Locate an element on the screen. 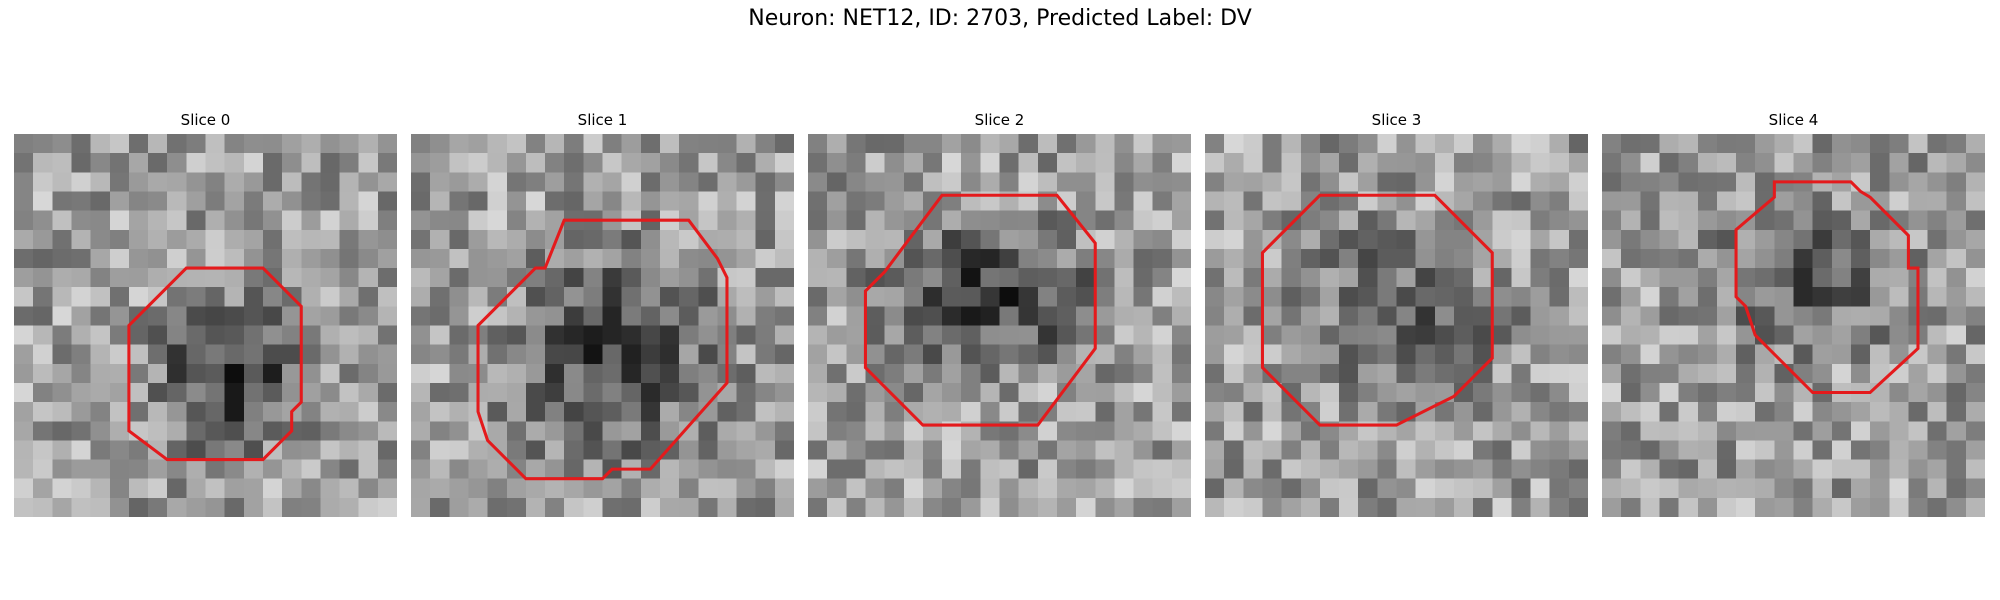 The width and height of the screenshot is (2000, 600). slice-panel: Slice 3 is located at coordinates (1396, 313).